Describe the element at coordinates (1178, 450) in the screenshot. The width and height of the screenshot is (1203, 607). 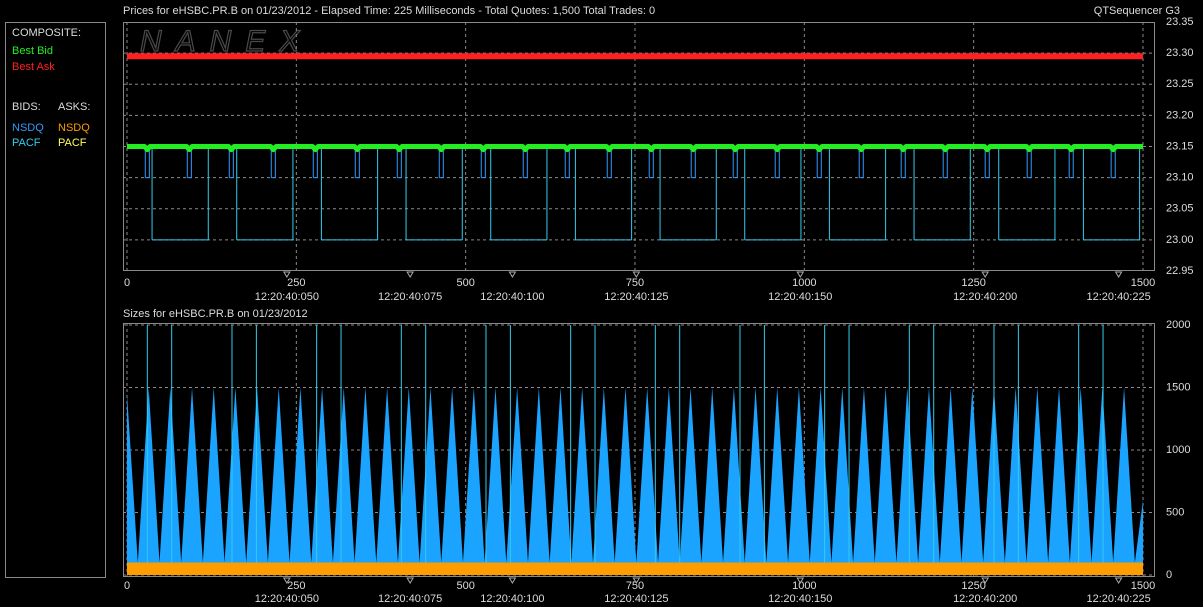
I see `y-tick-label: 1000` at that location.